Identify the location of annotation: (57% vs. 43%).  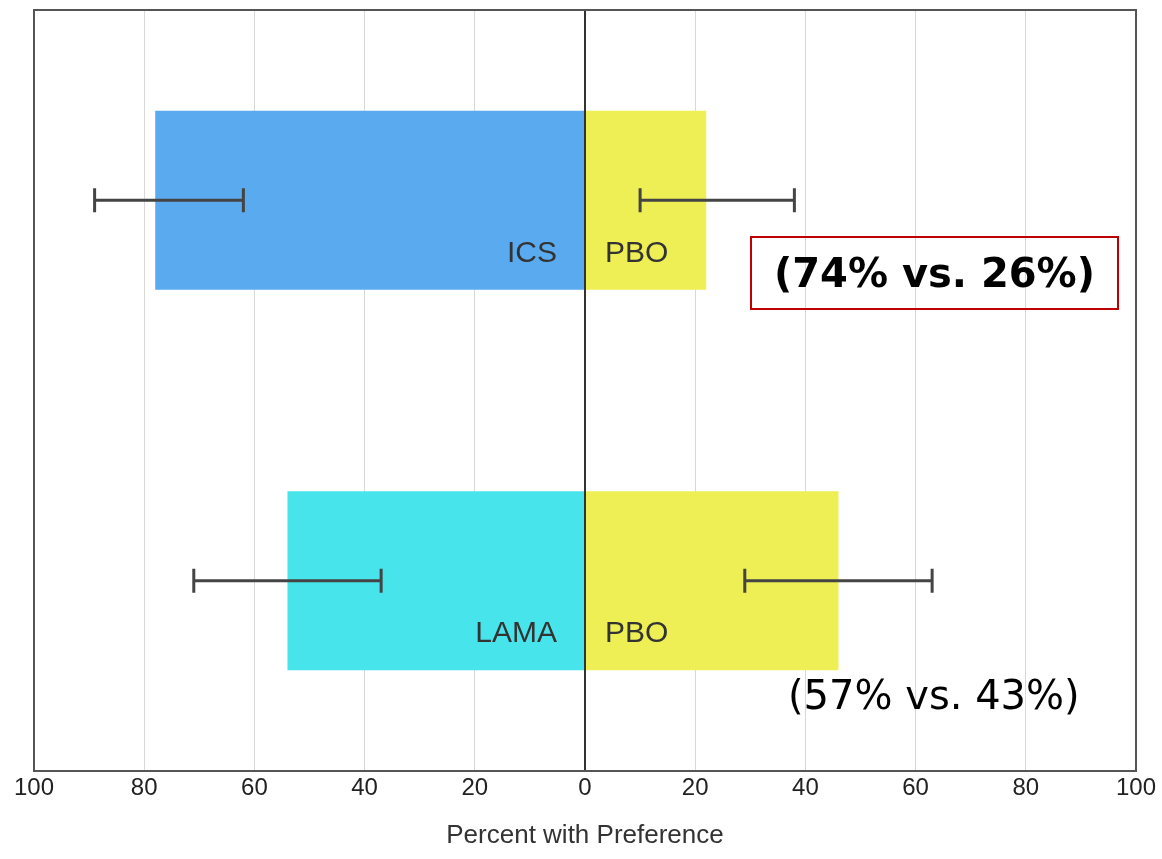
(934, 695).